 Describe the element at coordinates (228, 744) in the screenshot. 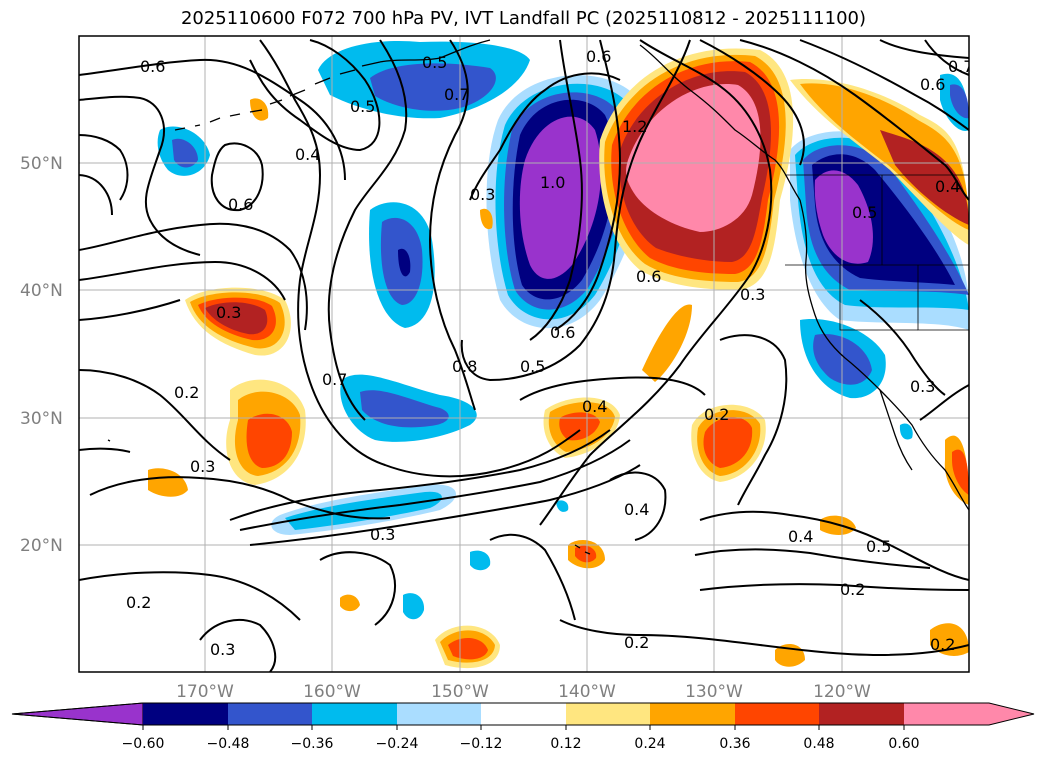

I see `colorbar-tick-label: −0.48` at that location.